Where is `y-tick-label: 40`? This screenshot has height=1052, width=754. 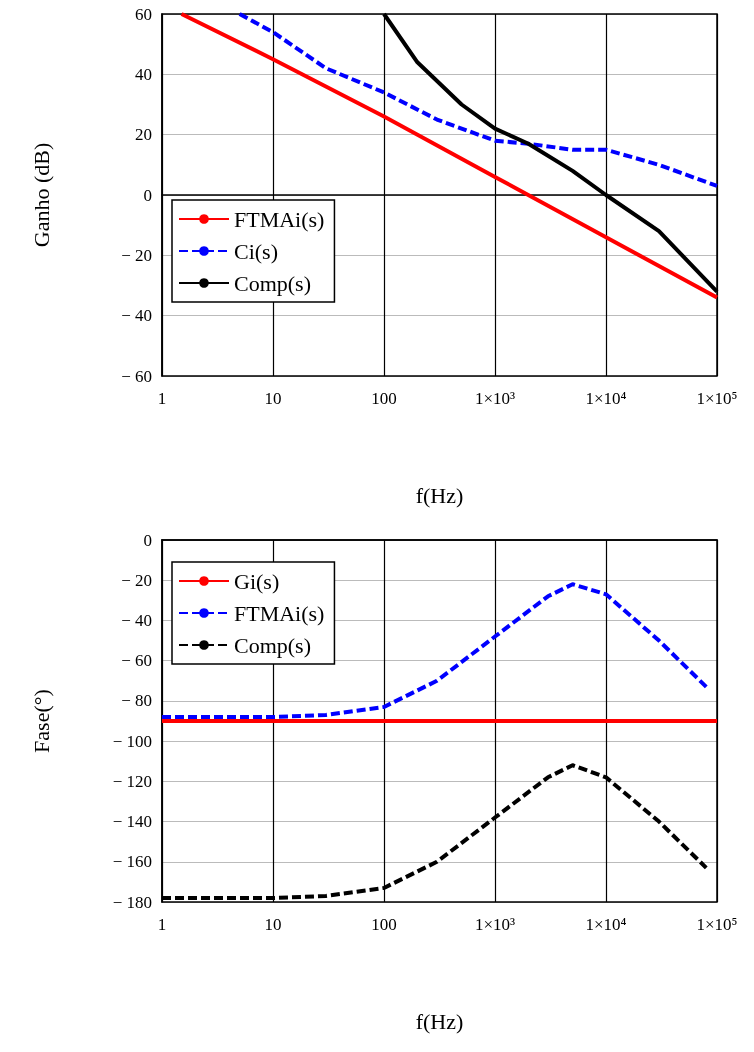 y-tick-label: 40 is located at coordinates (143, 74).